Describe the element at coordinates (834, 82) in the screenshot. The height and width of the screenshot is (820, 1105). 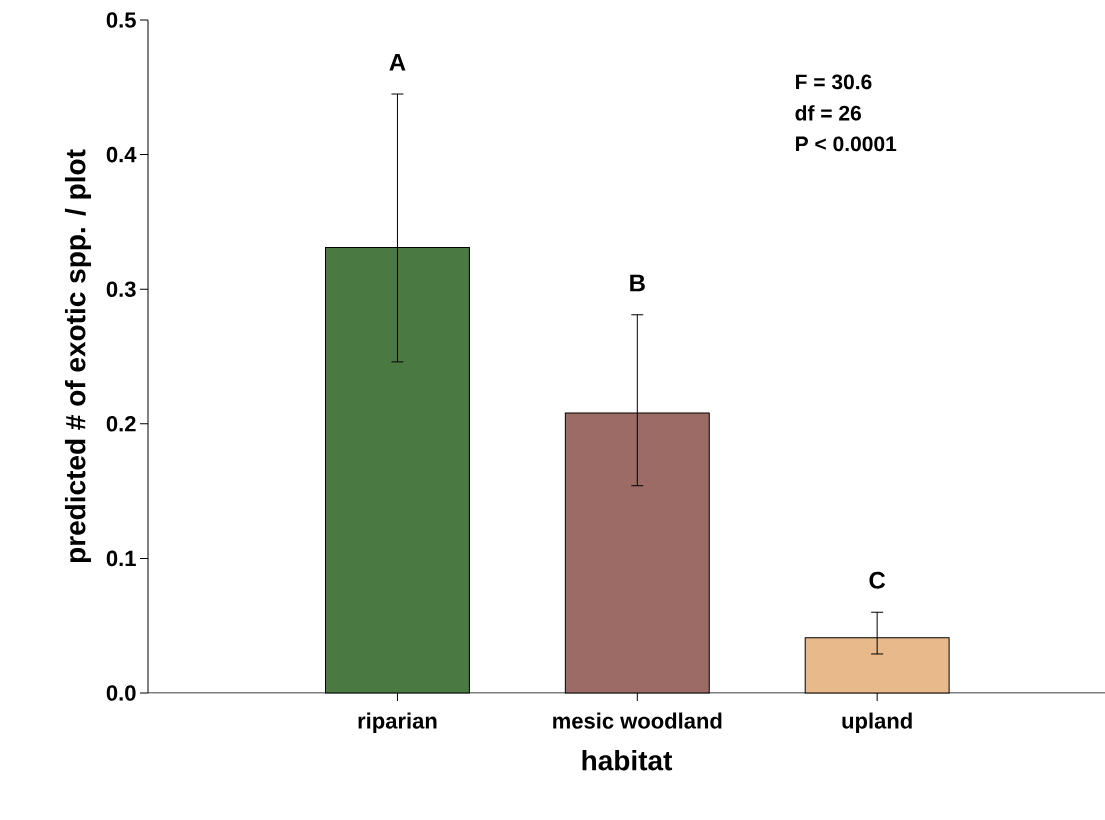
I see `annotation: F = 30.6` at that location.